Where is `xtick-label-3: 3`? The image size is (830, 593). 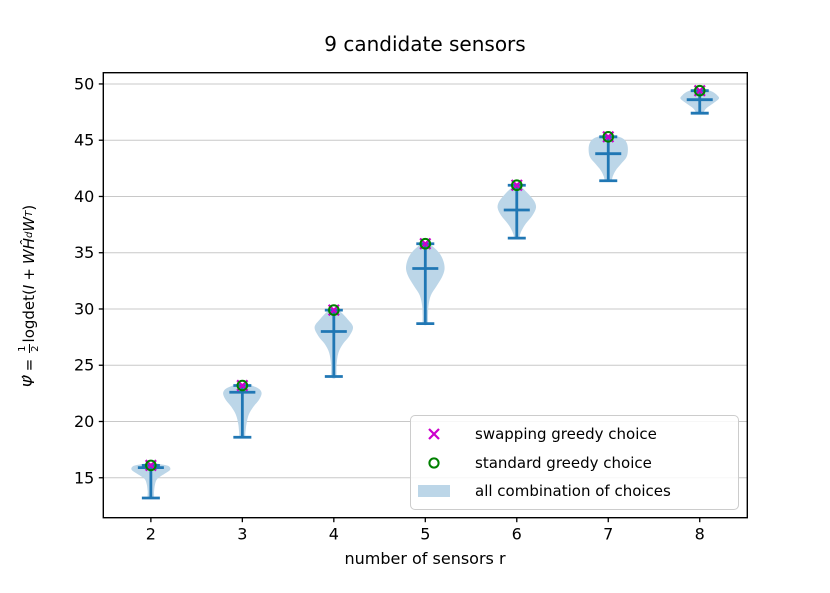 xtick-label-3: 3 is located at coordinates (242, 534).